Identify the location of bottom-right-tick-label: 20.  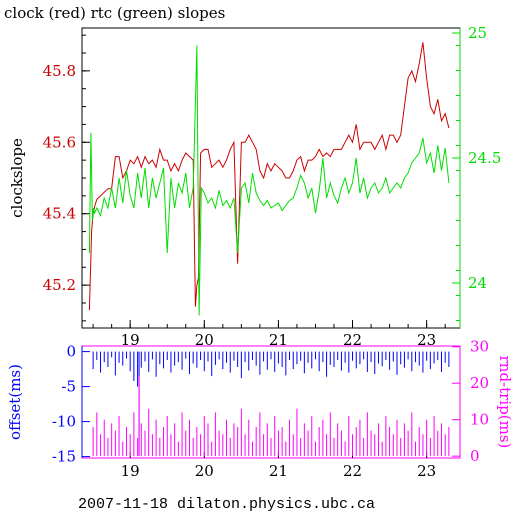
(479, 383).